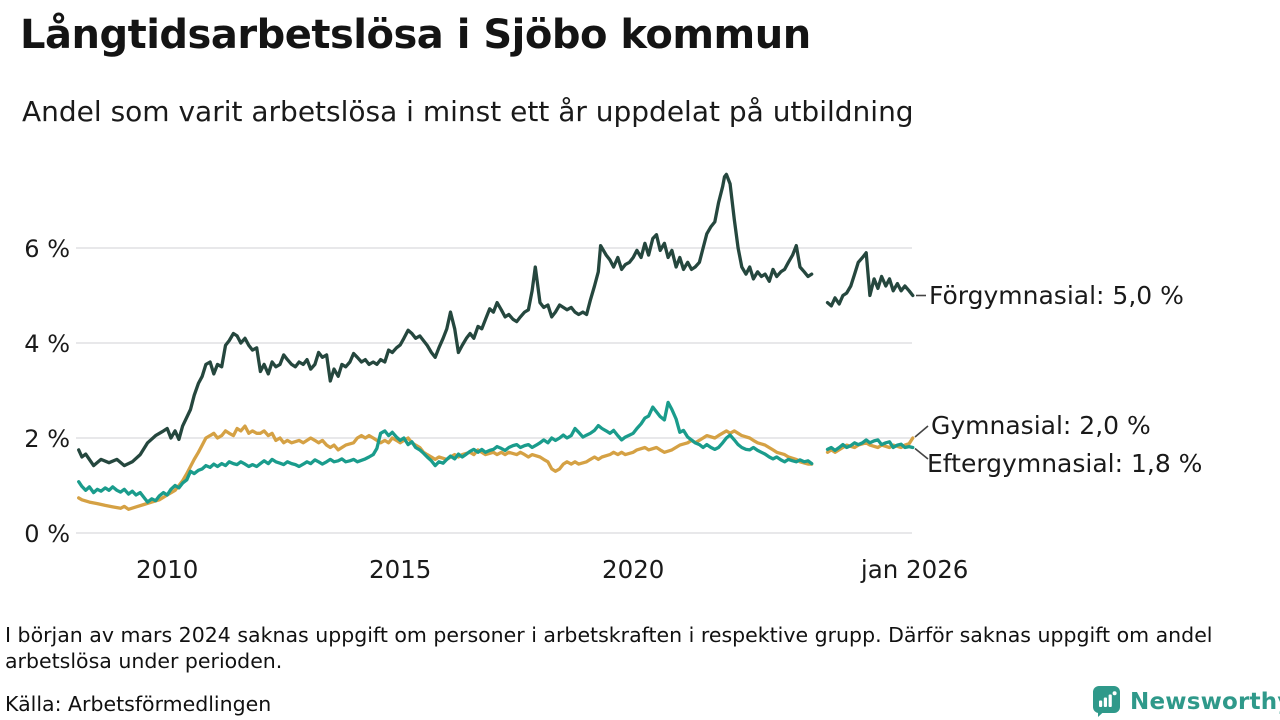  Describe the element at coordinates (47, 249) in the screenshot. I see `y-tick-label: 6 %` at that location.